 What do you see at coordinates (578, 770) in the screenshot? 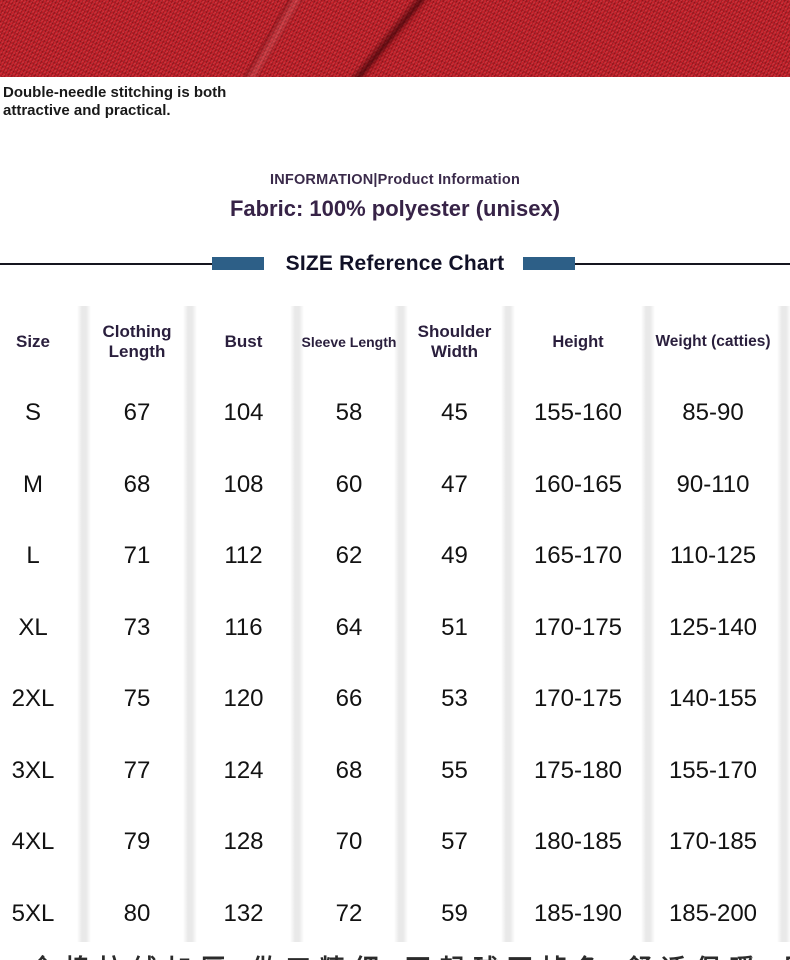
I see `height-value: 175-180` at bounding box center [578, 770].